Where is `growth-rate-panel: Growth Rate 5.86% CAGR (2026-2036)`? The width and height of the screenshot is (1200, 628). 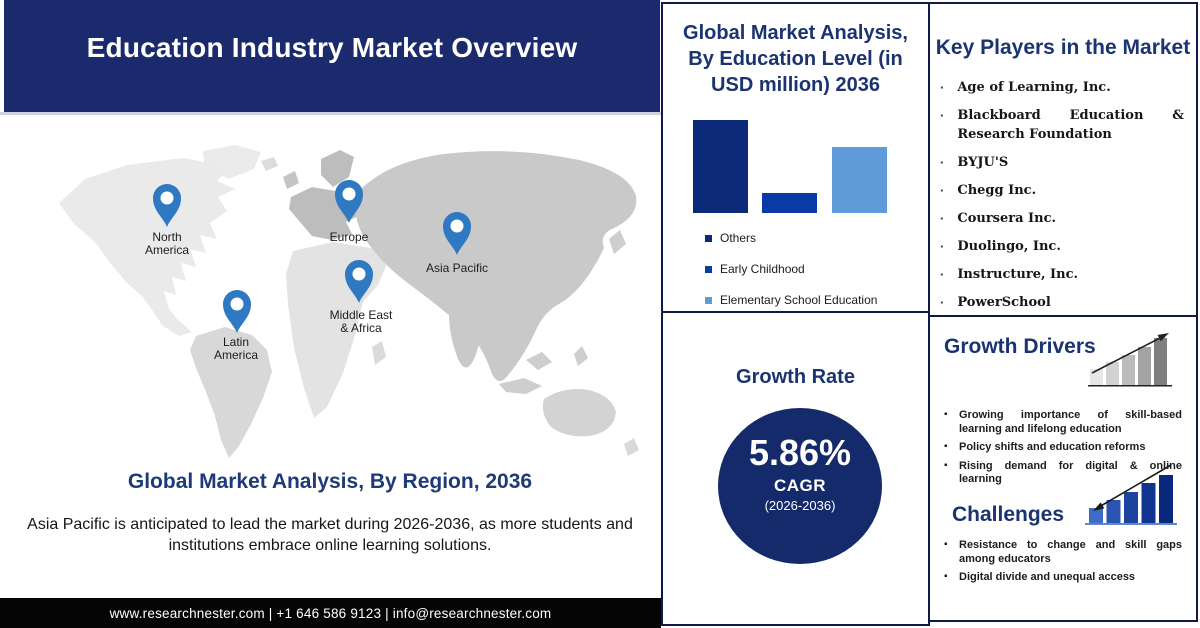 growth-rate-panel: Growth Rate 5.86% CAGR (2026-2036) is located at coordinates (795, 468).